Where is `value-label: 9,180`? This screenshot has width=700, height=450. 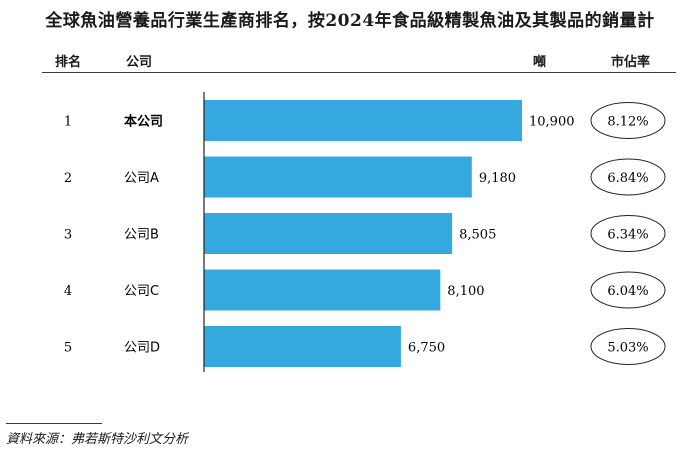 value-label: 9,180 is located at coordinates (497, 178).